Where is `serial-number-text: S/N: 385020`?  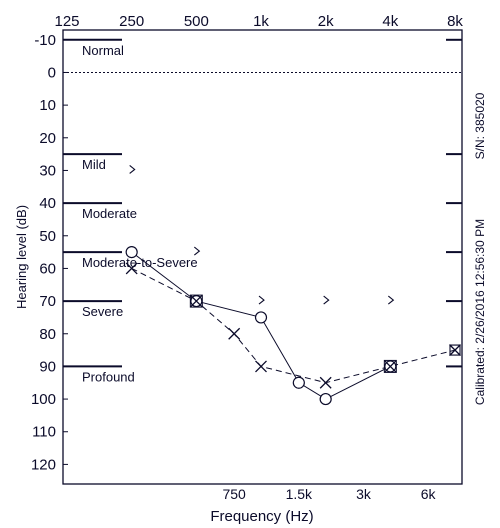
serial-number-text: S/N: 385020 is located at coordinates (480, 125).